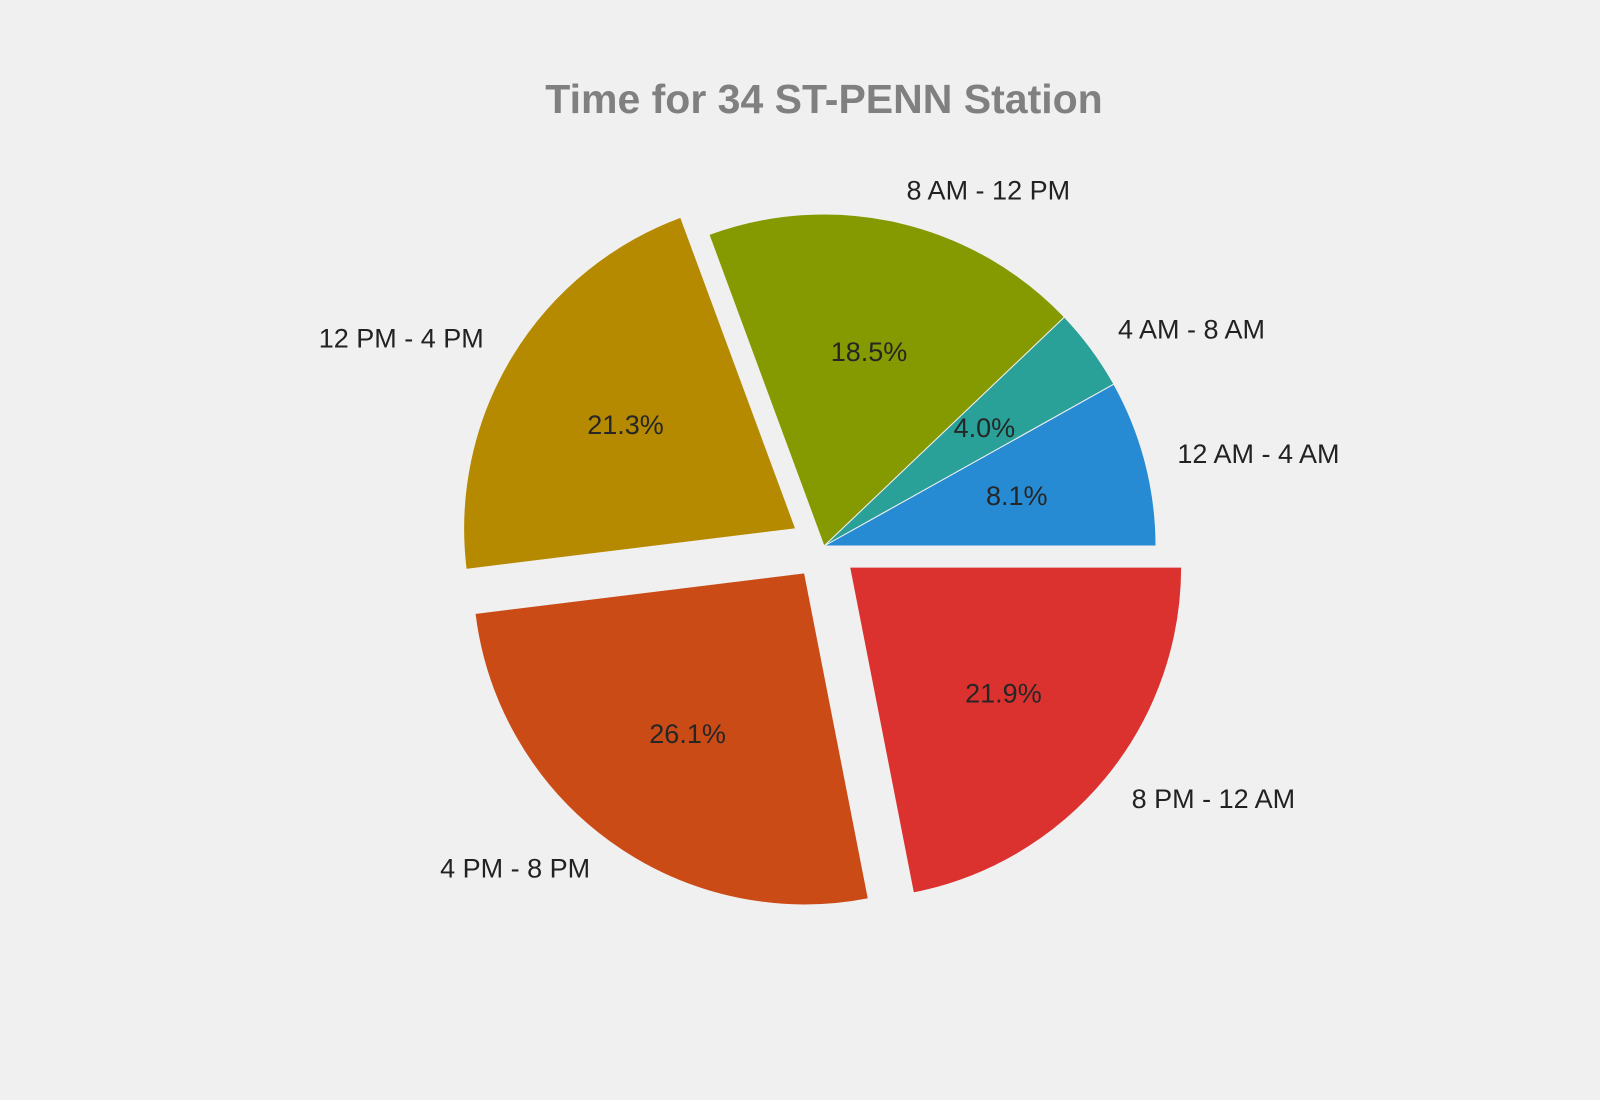 The height and width of the screenshot is (1100, 1600). I want to click on pie-slice-12-pm-4-pm, so click(630, 393).